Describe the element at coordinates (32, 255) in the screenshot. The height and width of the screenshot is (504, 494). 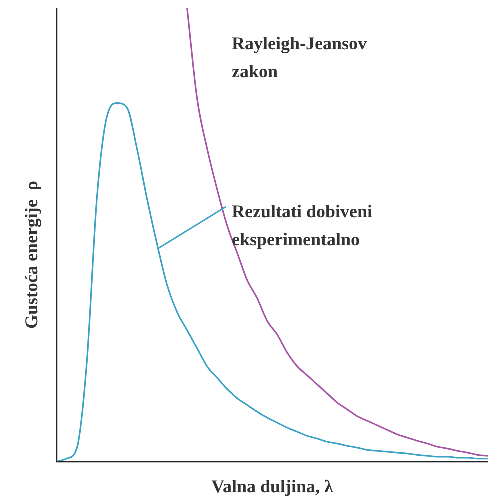
I see `y-axis-title: Gustoća energije ρ` at that location.